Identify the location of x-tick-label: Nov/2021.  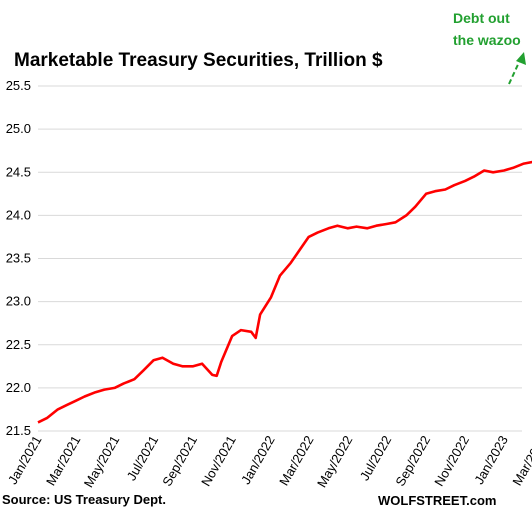
(218, 461).